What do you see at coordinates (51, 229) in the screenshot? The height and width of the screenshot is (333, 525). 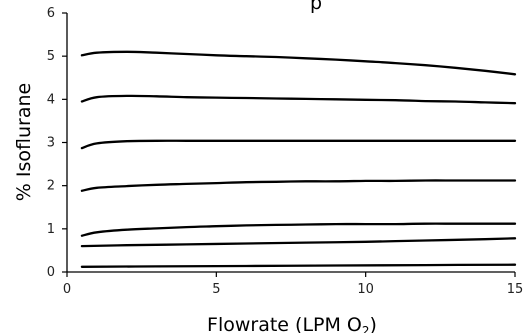 I see `y-tick-label: 1` at bounding box center [51, 229].